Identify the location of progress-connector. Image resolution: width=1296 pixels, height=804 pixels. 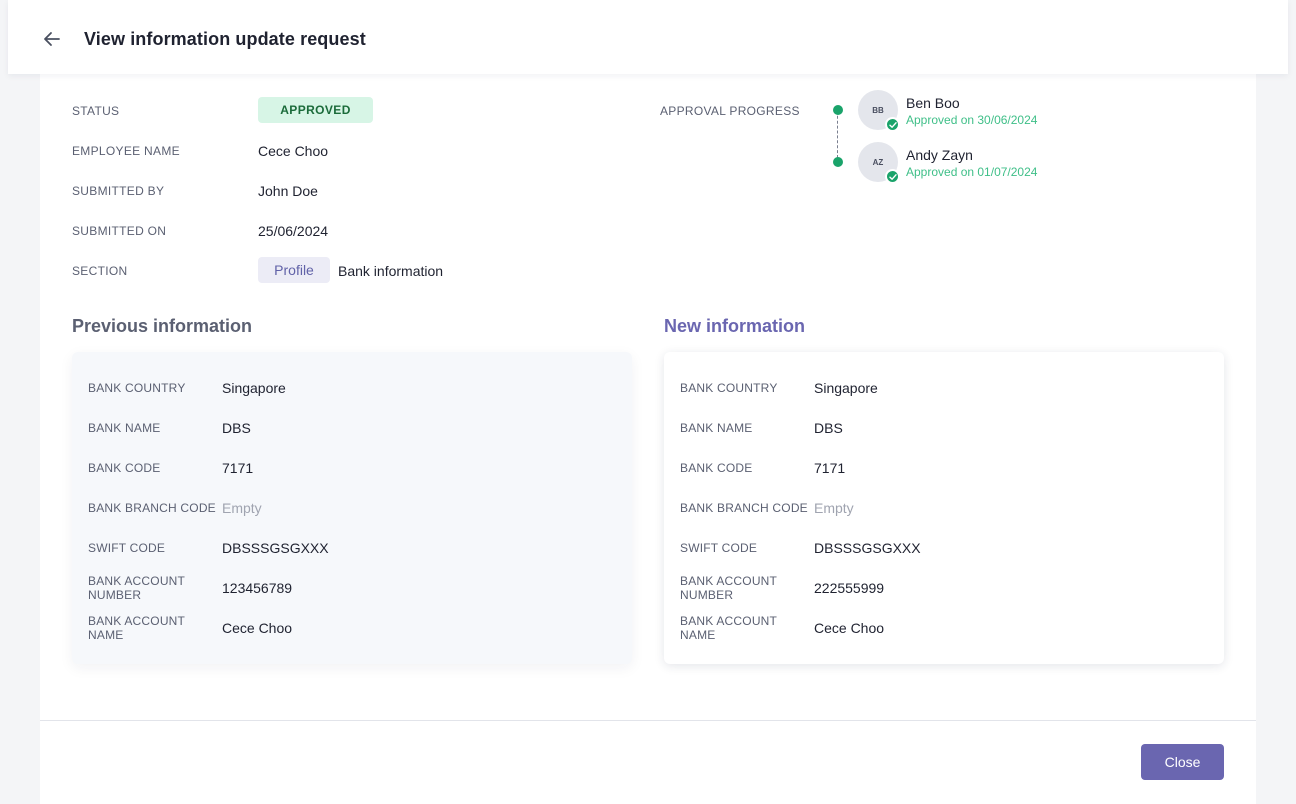
(837, 132).